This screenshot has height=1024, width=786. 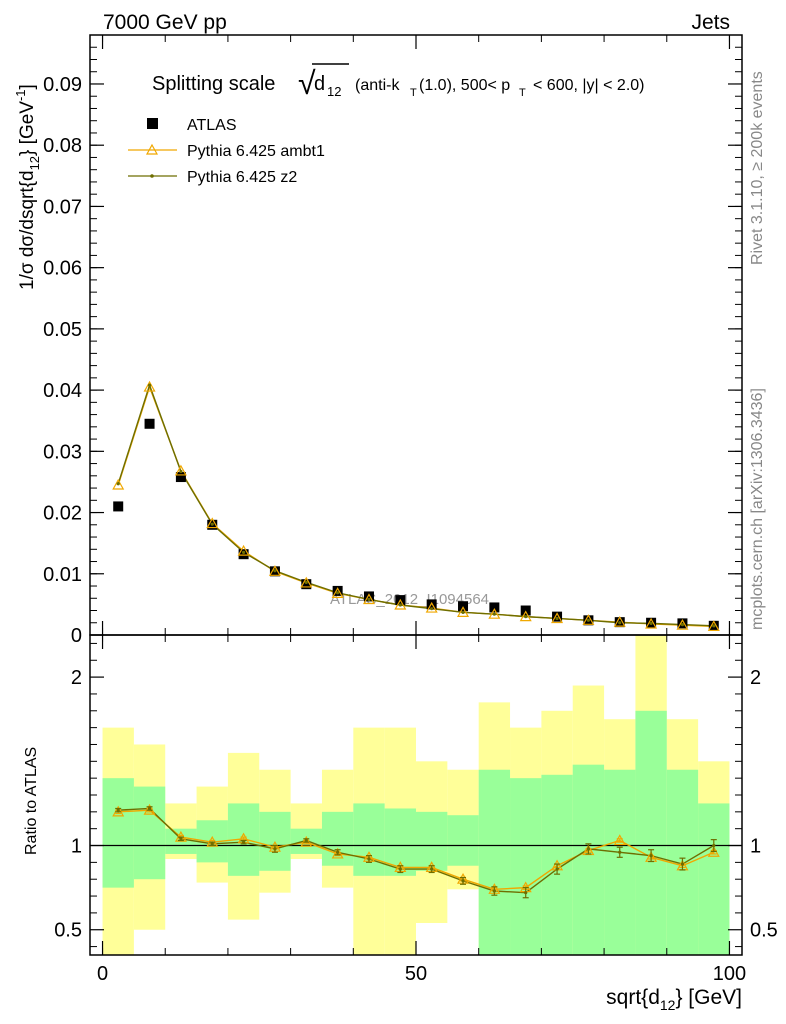 I want to click on legend-entry-ambt1: Pythia 6.425 ambt1, so click(x=226, y=151).